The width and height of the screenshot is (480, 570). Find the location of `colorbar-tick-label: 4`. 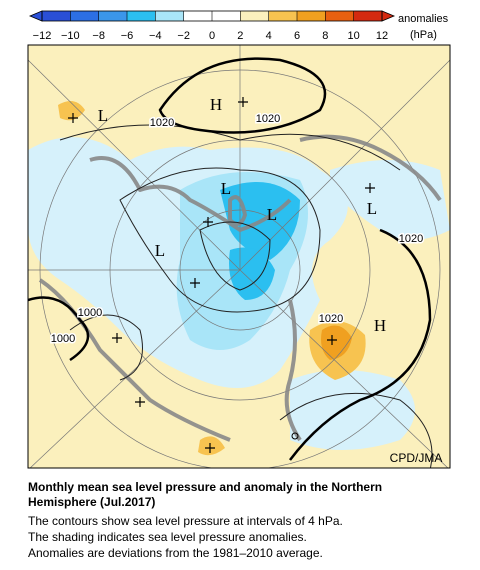

colorbar-tick-label: 4 is located at coordinates (269, 36).